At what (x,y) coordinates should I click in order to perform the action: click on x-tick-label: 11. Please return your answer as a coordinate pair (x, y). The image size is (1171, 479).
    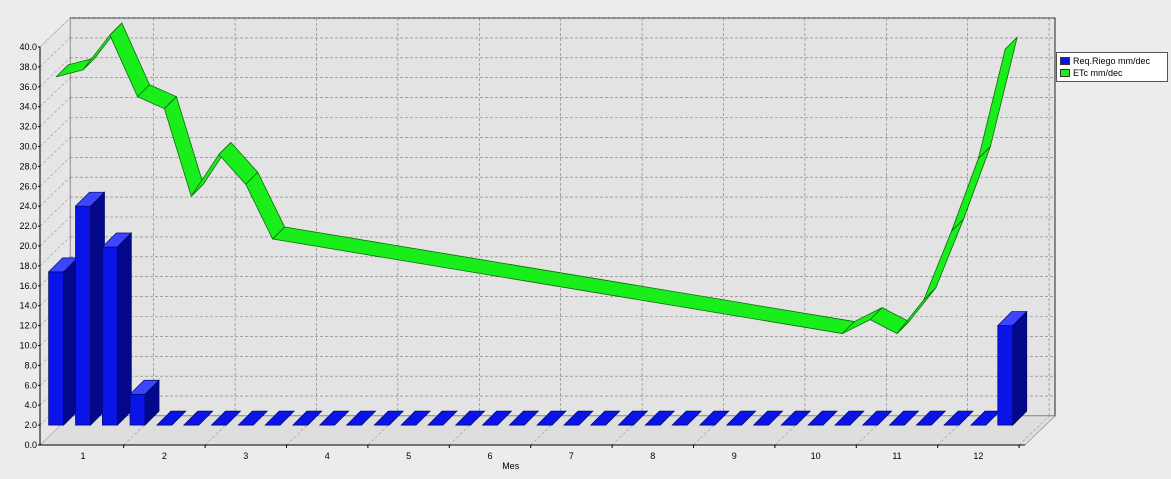
    Looking at the image, I should click on (896, 456).